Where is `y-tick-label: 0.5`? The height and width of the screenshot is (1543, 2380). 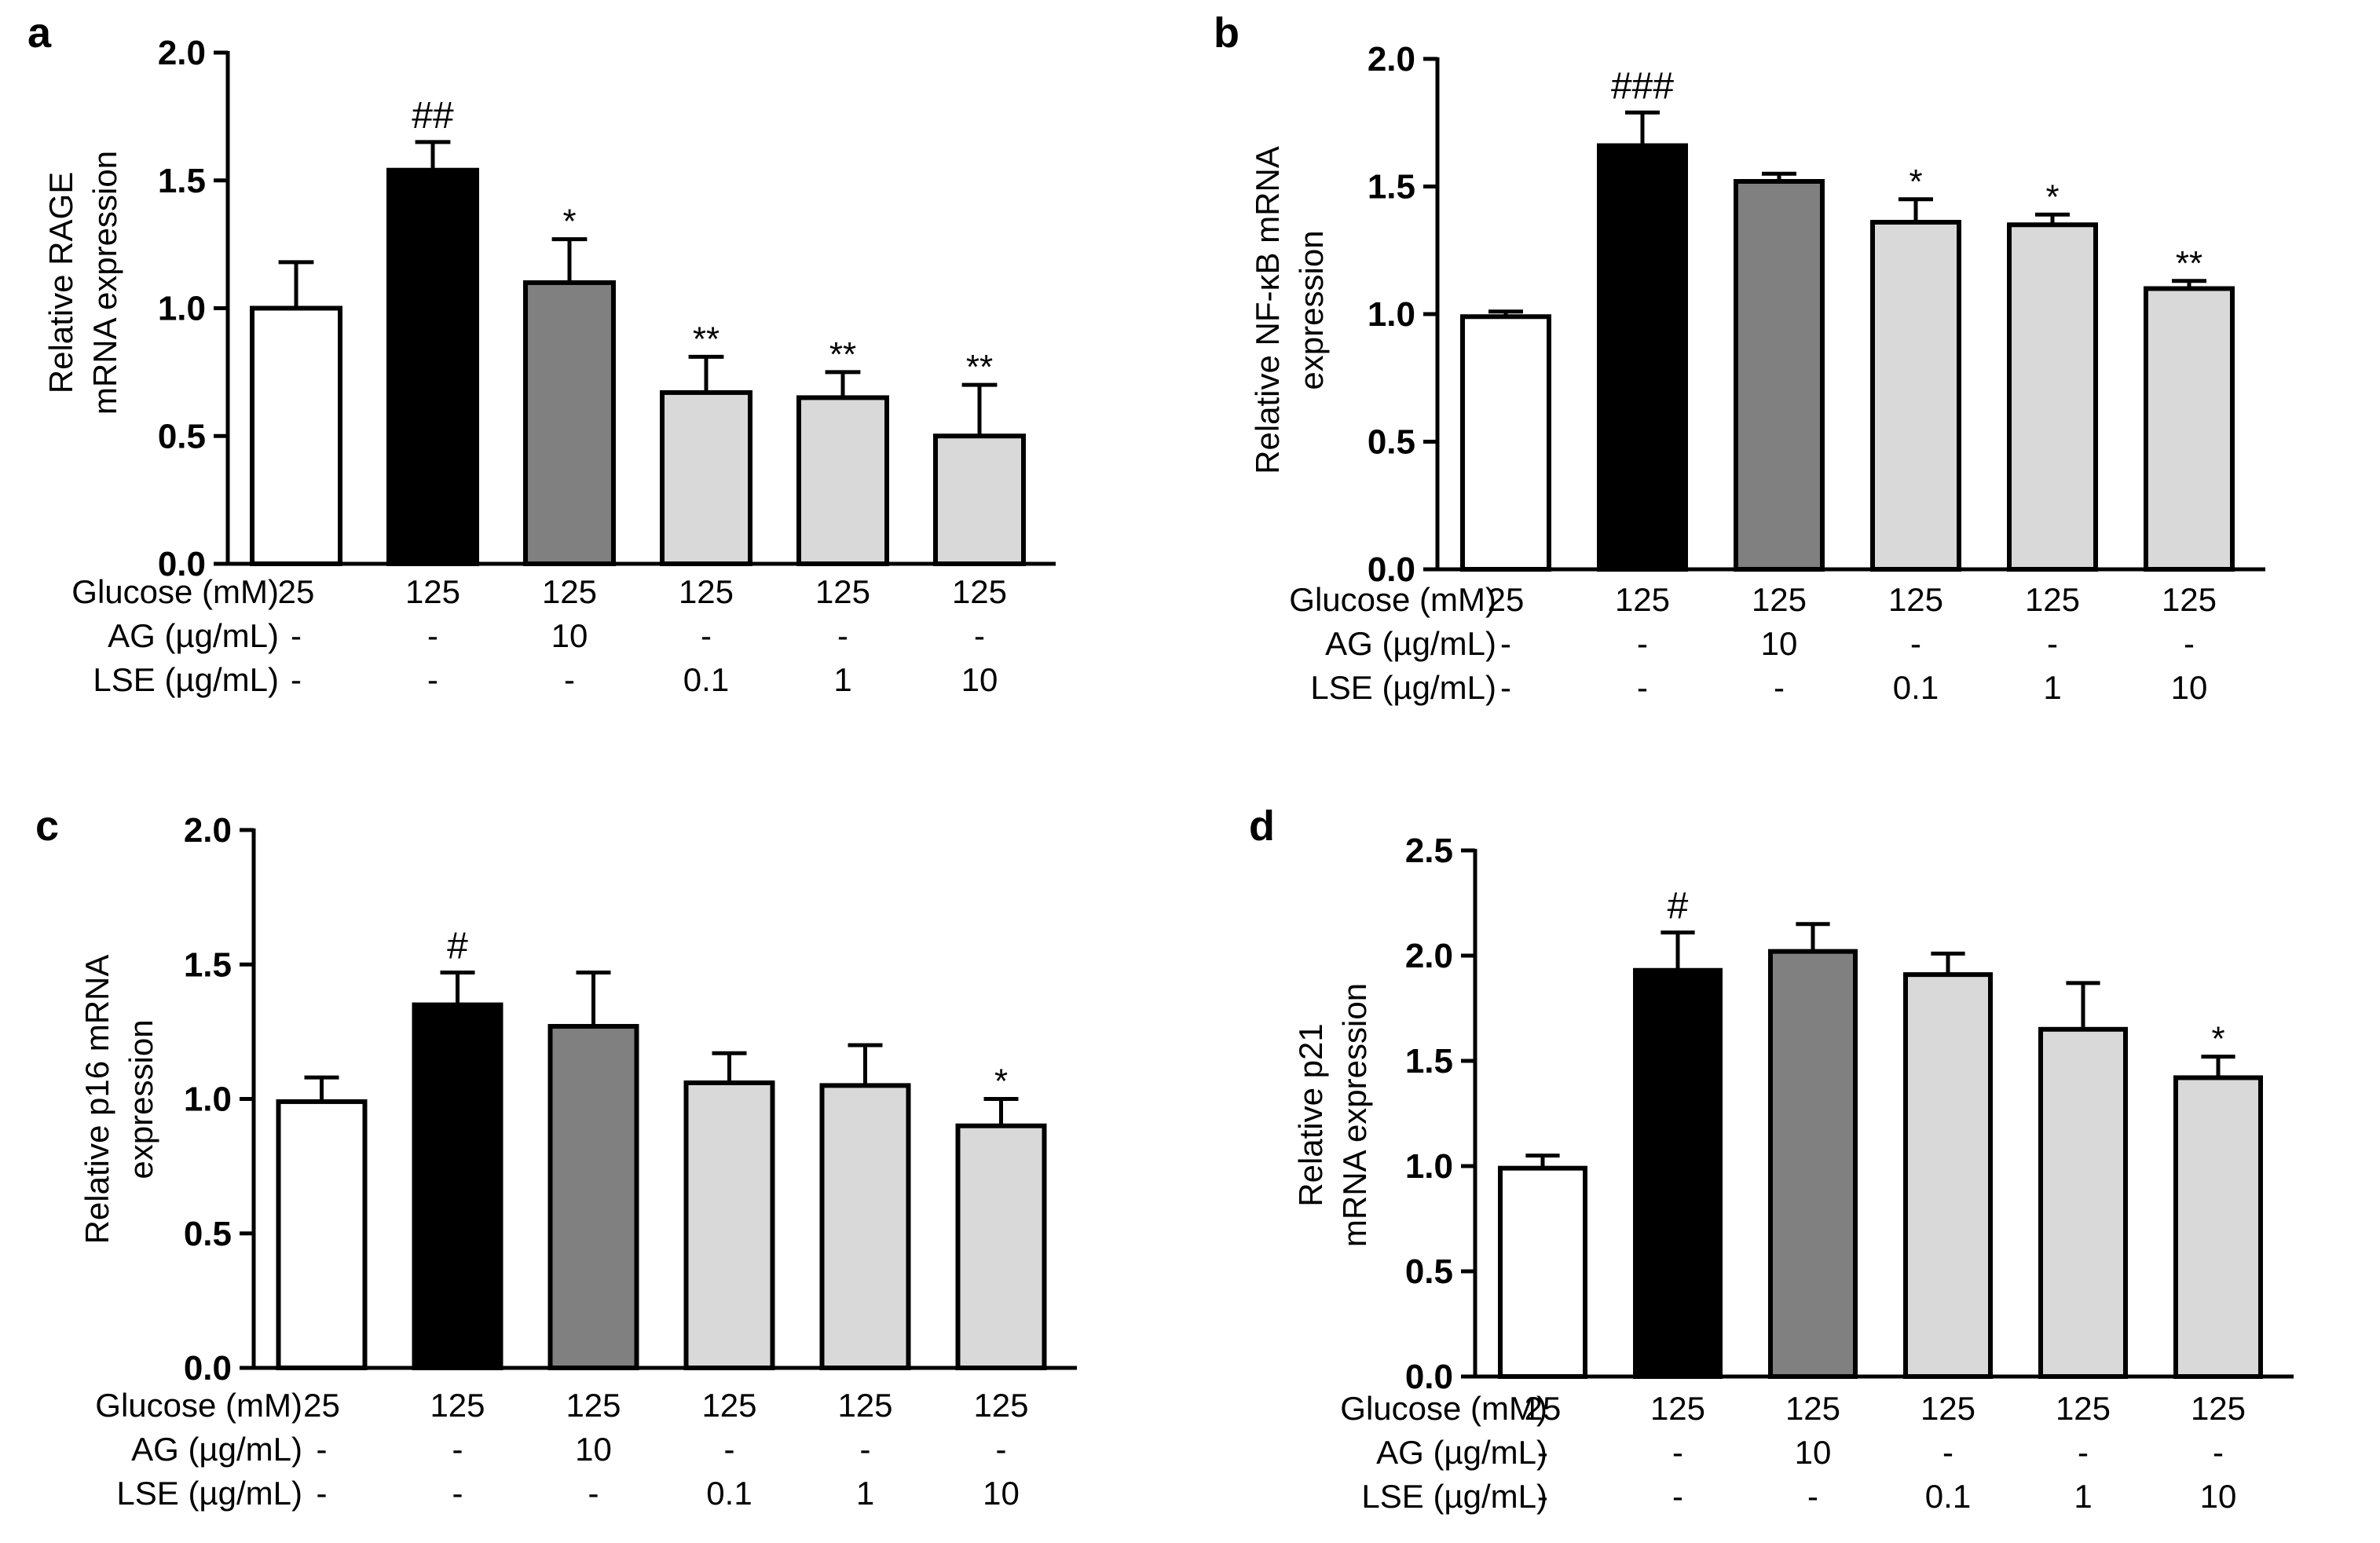 y-tick-label: 0.5 is located at coordinates (1429, 1271).